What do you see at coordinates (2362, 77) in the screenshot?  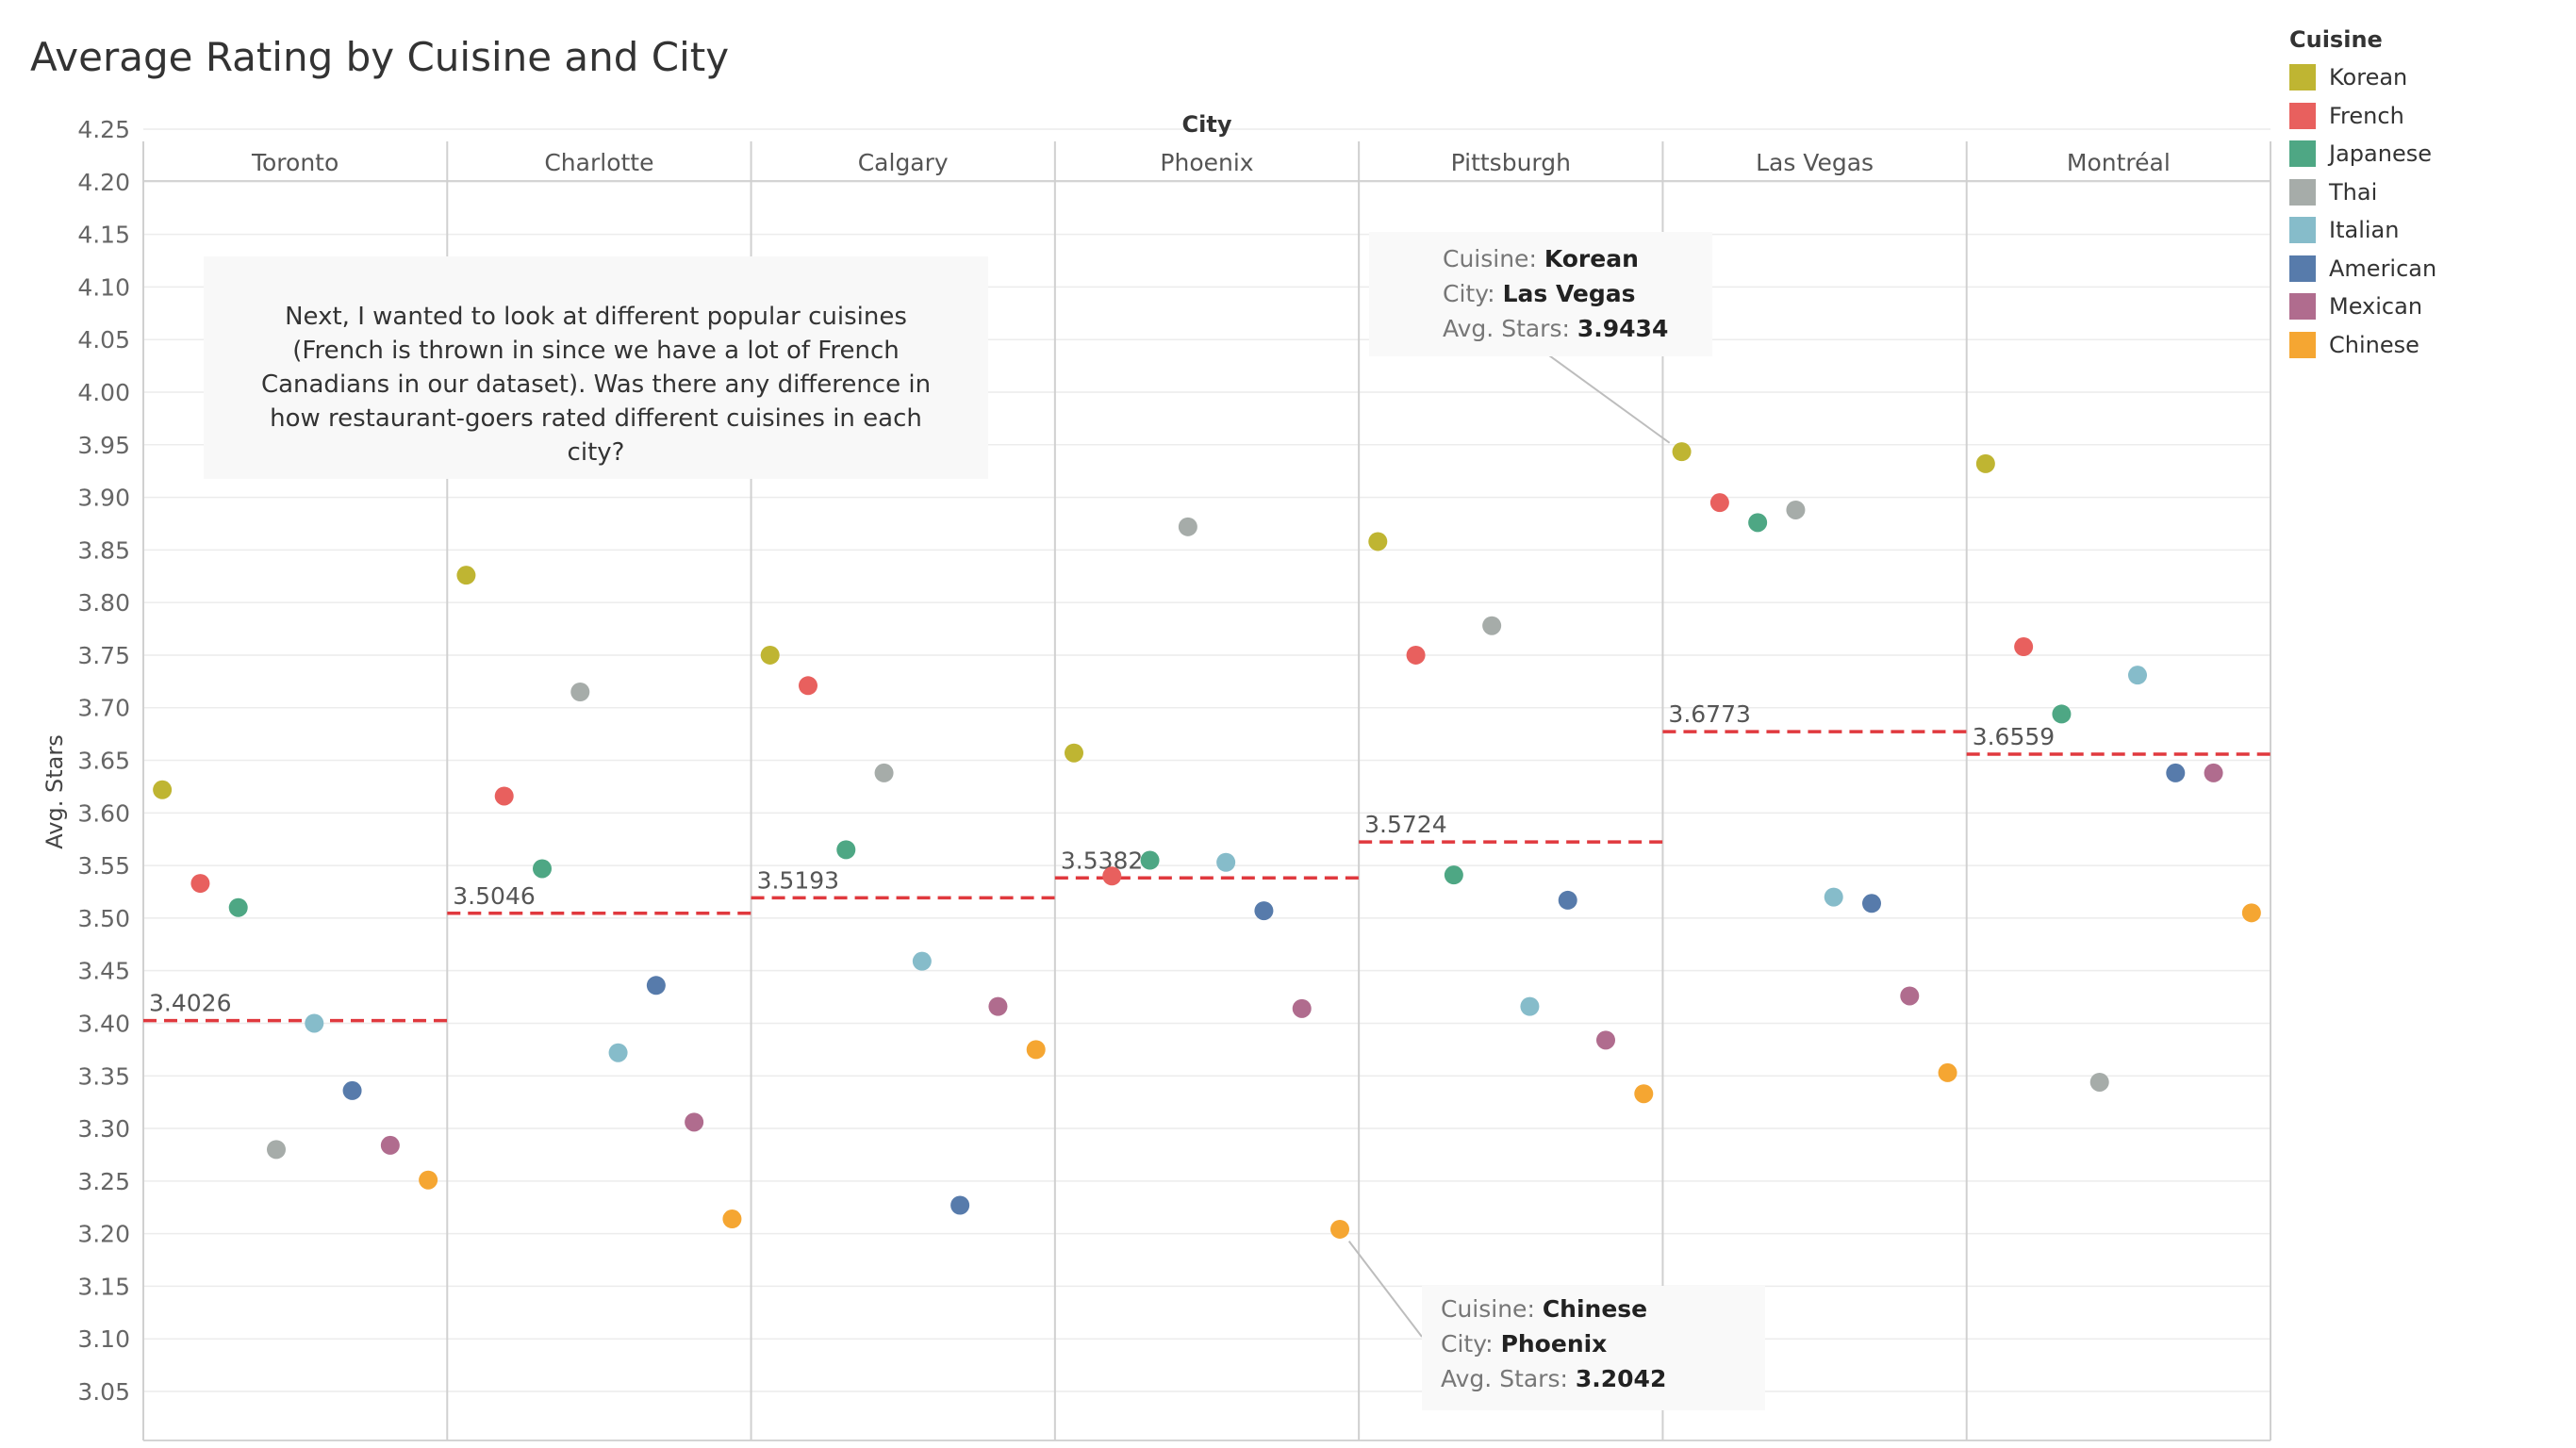 I see `legend-item: Korean` at bounding box center [2362, 77].